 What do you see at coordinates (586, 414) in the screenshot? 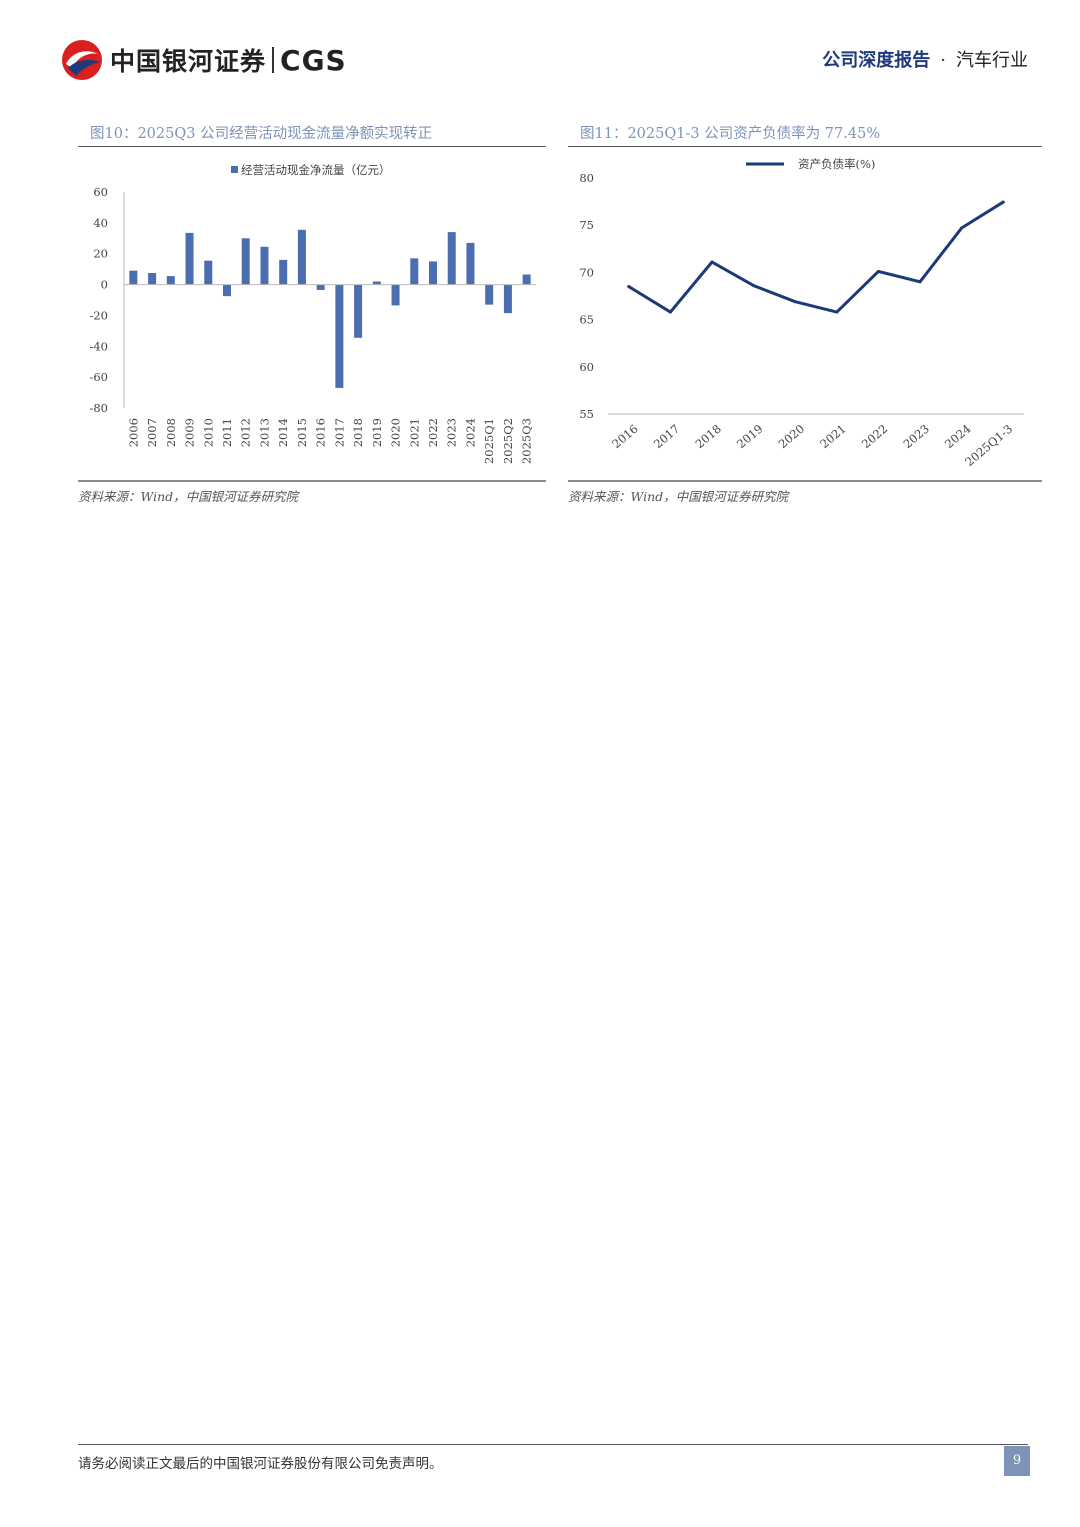
I see `y-tick-label: 55` at bounding box center [586, 414].